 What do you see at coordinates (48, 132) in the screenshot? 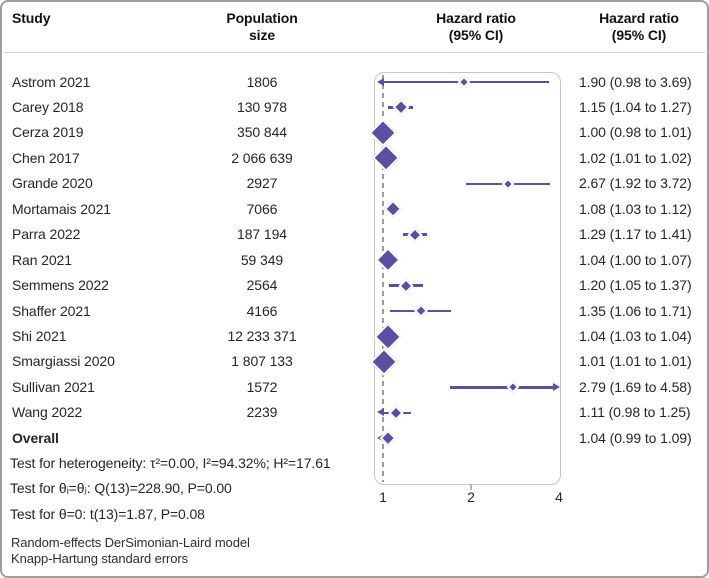
I see `study-label: Cerza 2019` at bounding box center [48, 132].